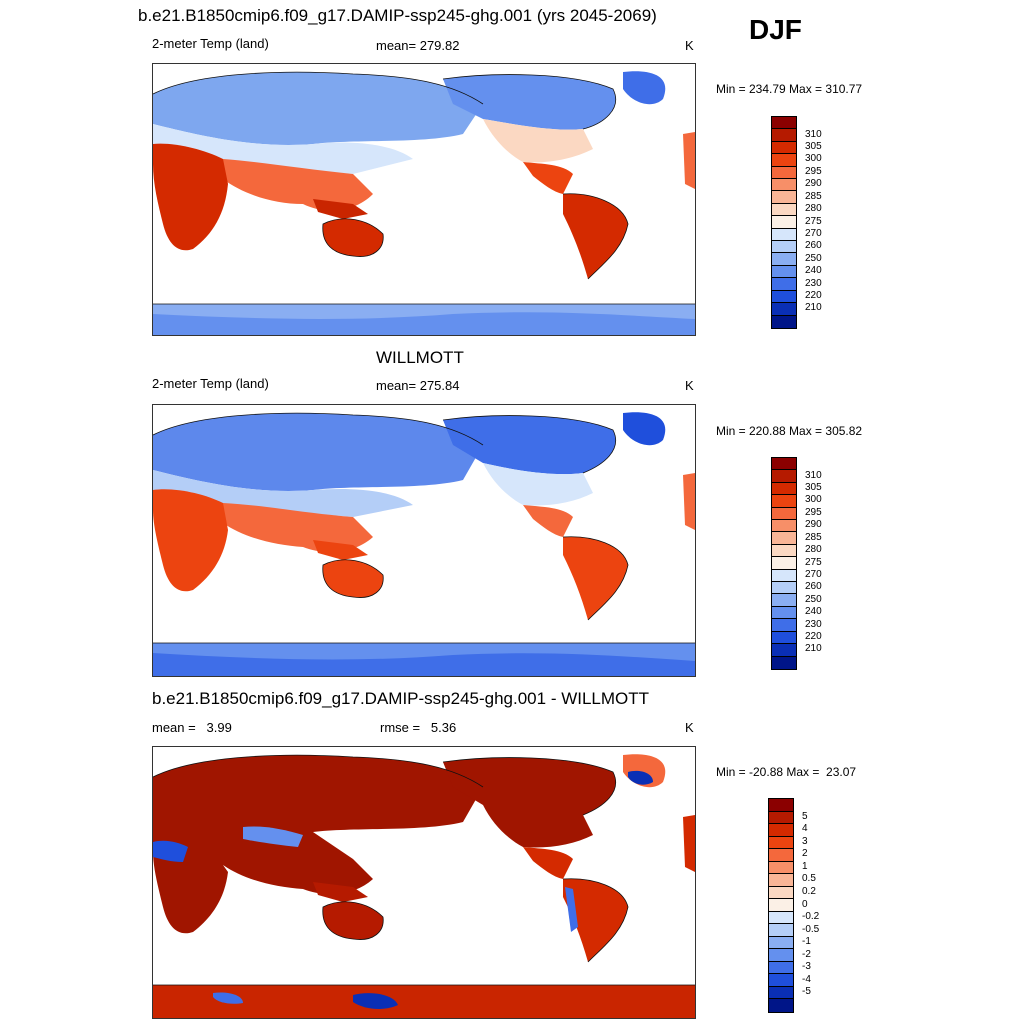 This screenshot has height=1024, width=1024. Describe the element at coordinates (789, 89) in the screenshot. I see `panel1-minmax: Min = 234.79 Max = 310.77` at that location.